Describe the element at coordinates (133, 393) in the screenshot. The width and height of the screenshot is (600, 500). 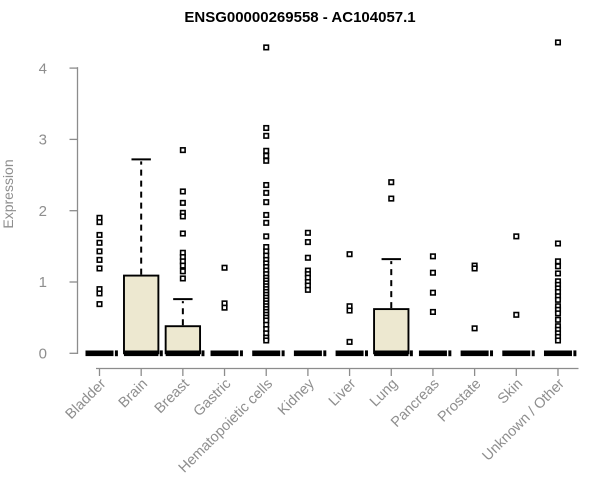
I see `x-tick-label: Brain` at that location.